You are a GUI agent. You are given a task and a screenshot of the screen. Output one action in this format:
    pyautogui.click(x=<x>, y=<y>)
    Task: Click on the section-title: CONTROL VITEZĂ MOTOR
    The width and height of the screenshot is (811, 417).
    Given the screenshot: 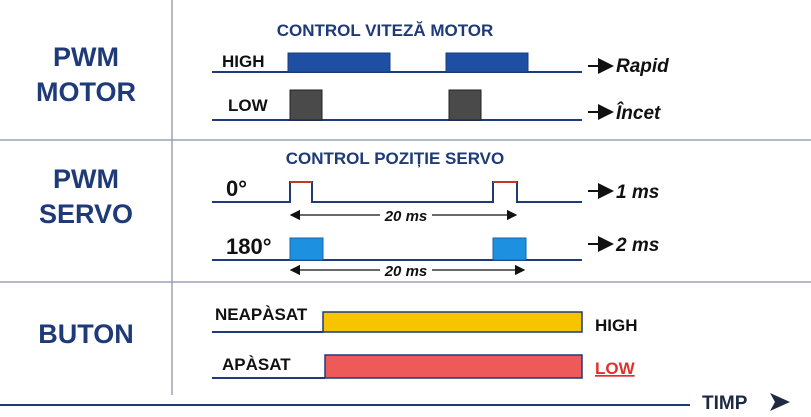 What is the action you would take?
    pyautogui.click(x=385, y=30)
    